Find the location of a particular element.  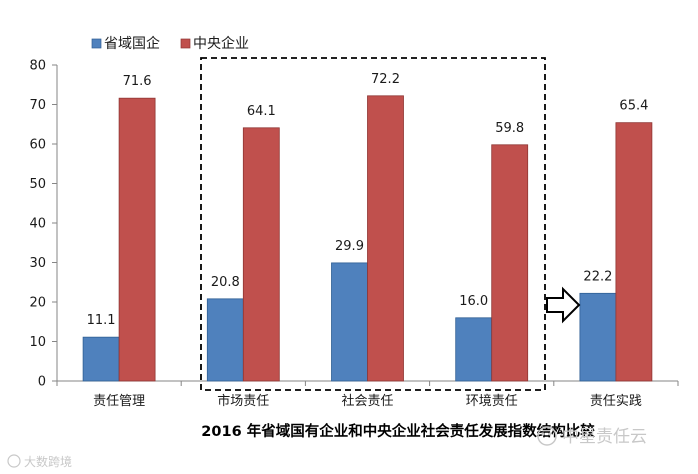

x-tick-label: 环境责任 is located at coordinates (492, 401).